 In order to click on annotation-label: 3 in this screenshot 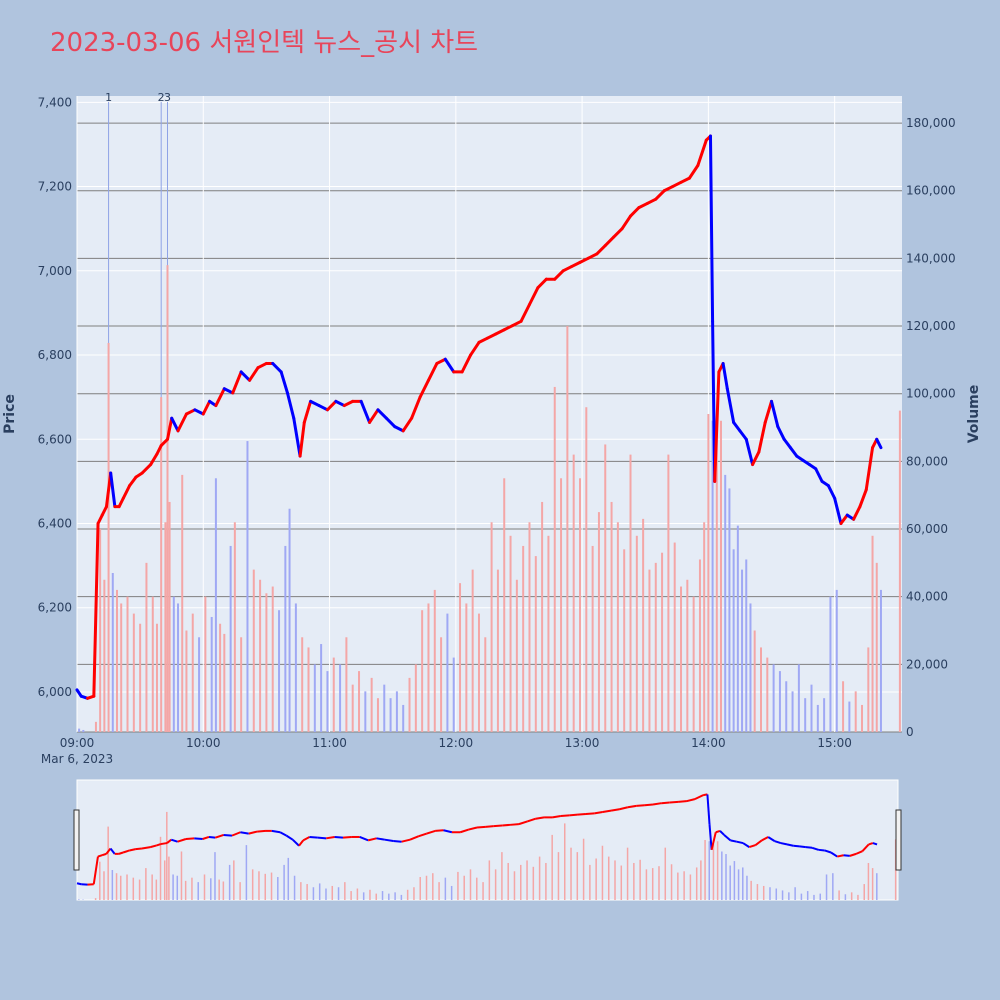, I will do `click(167, 97)`.